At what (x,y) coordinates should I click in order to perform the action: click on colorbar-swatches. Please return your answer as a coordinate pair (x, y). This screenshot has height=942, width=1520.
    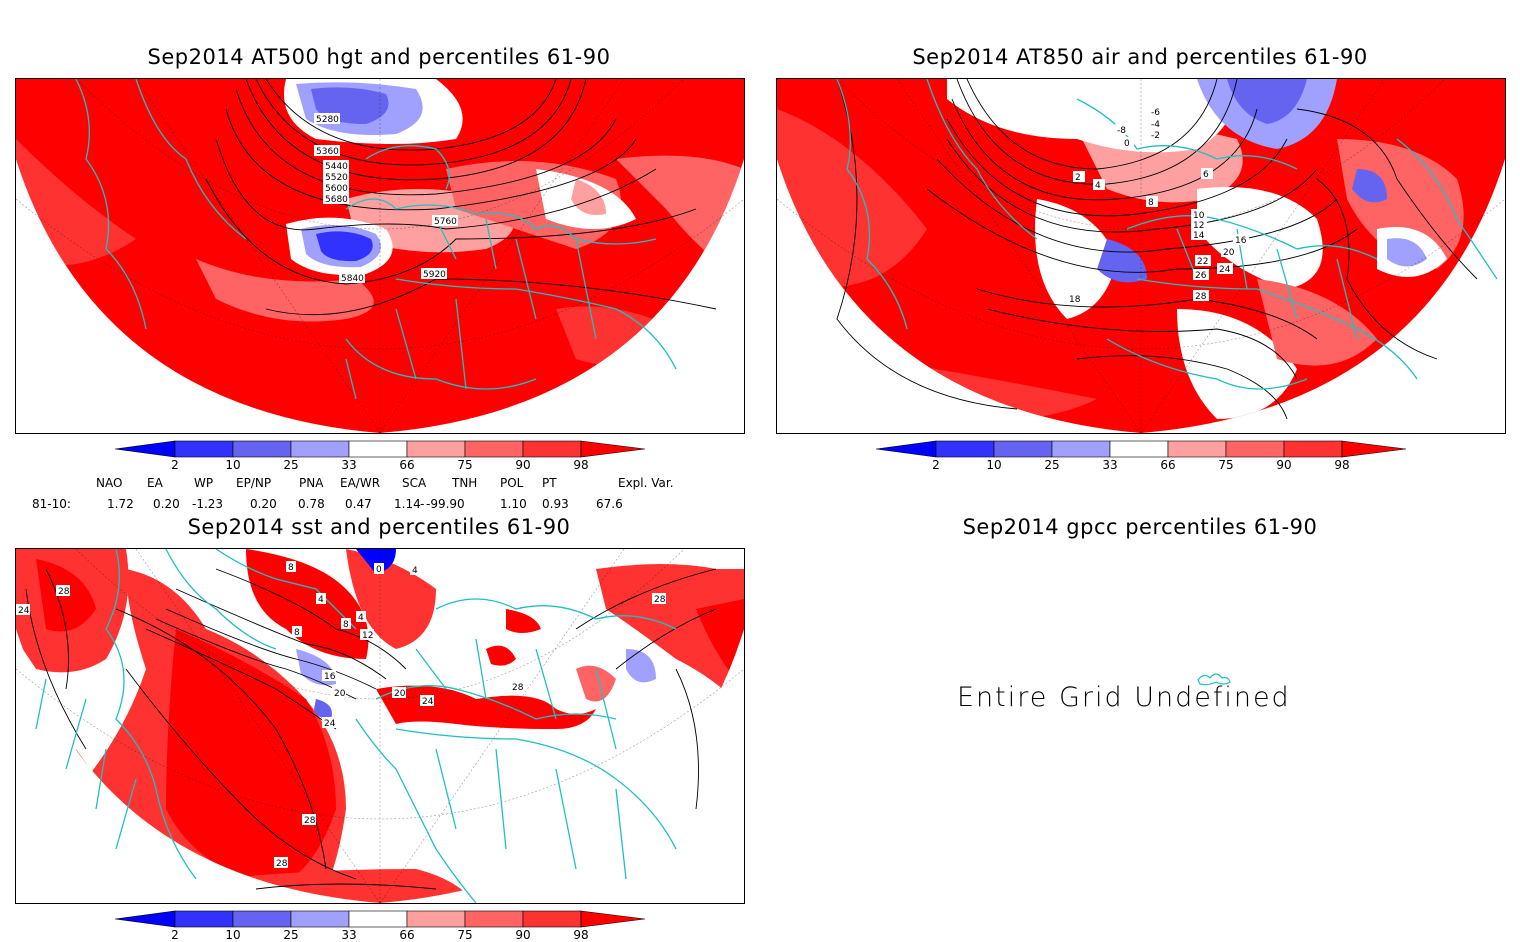
    Looking at the image, I should click on (380, 449).